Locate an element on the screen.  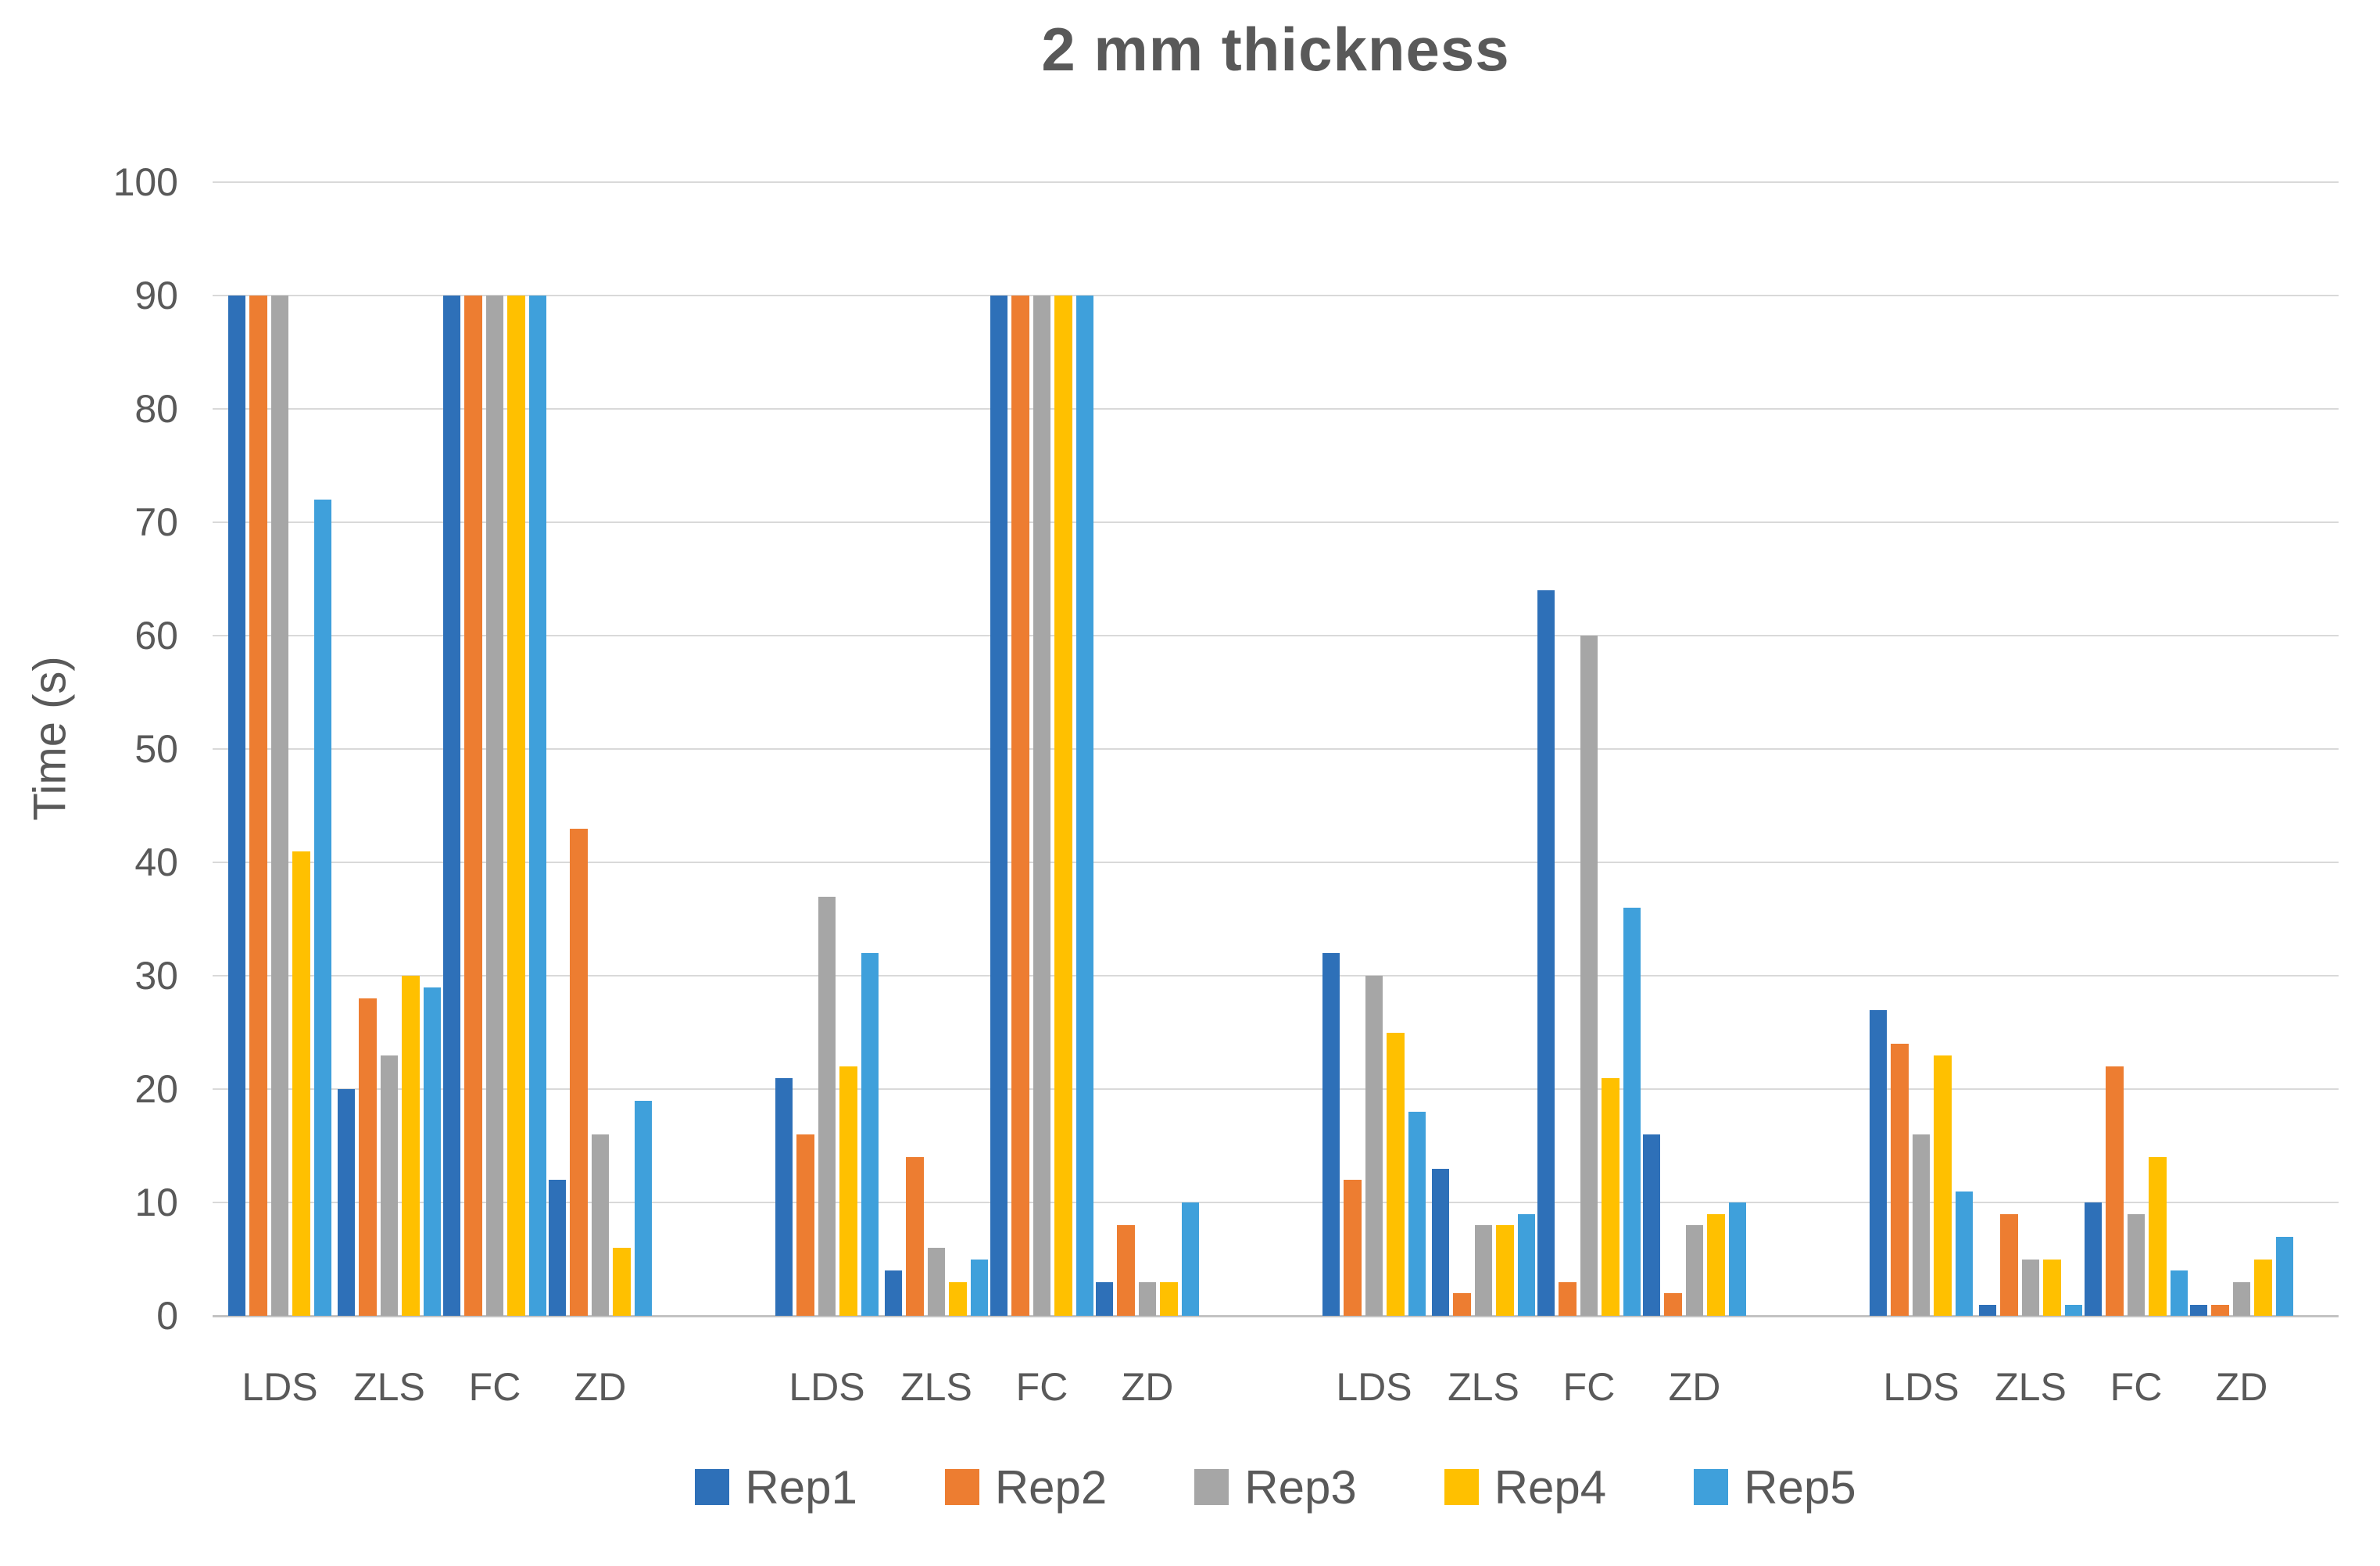
legend: Rep1 Rep2 Rep3 Rep4 Rep5 is located at coordinates (1276, 1487).